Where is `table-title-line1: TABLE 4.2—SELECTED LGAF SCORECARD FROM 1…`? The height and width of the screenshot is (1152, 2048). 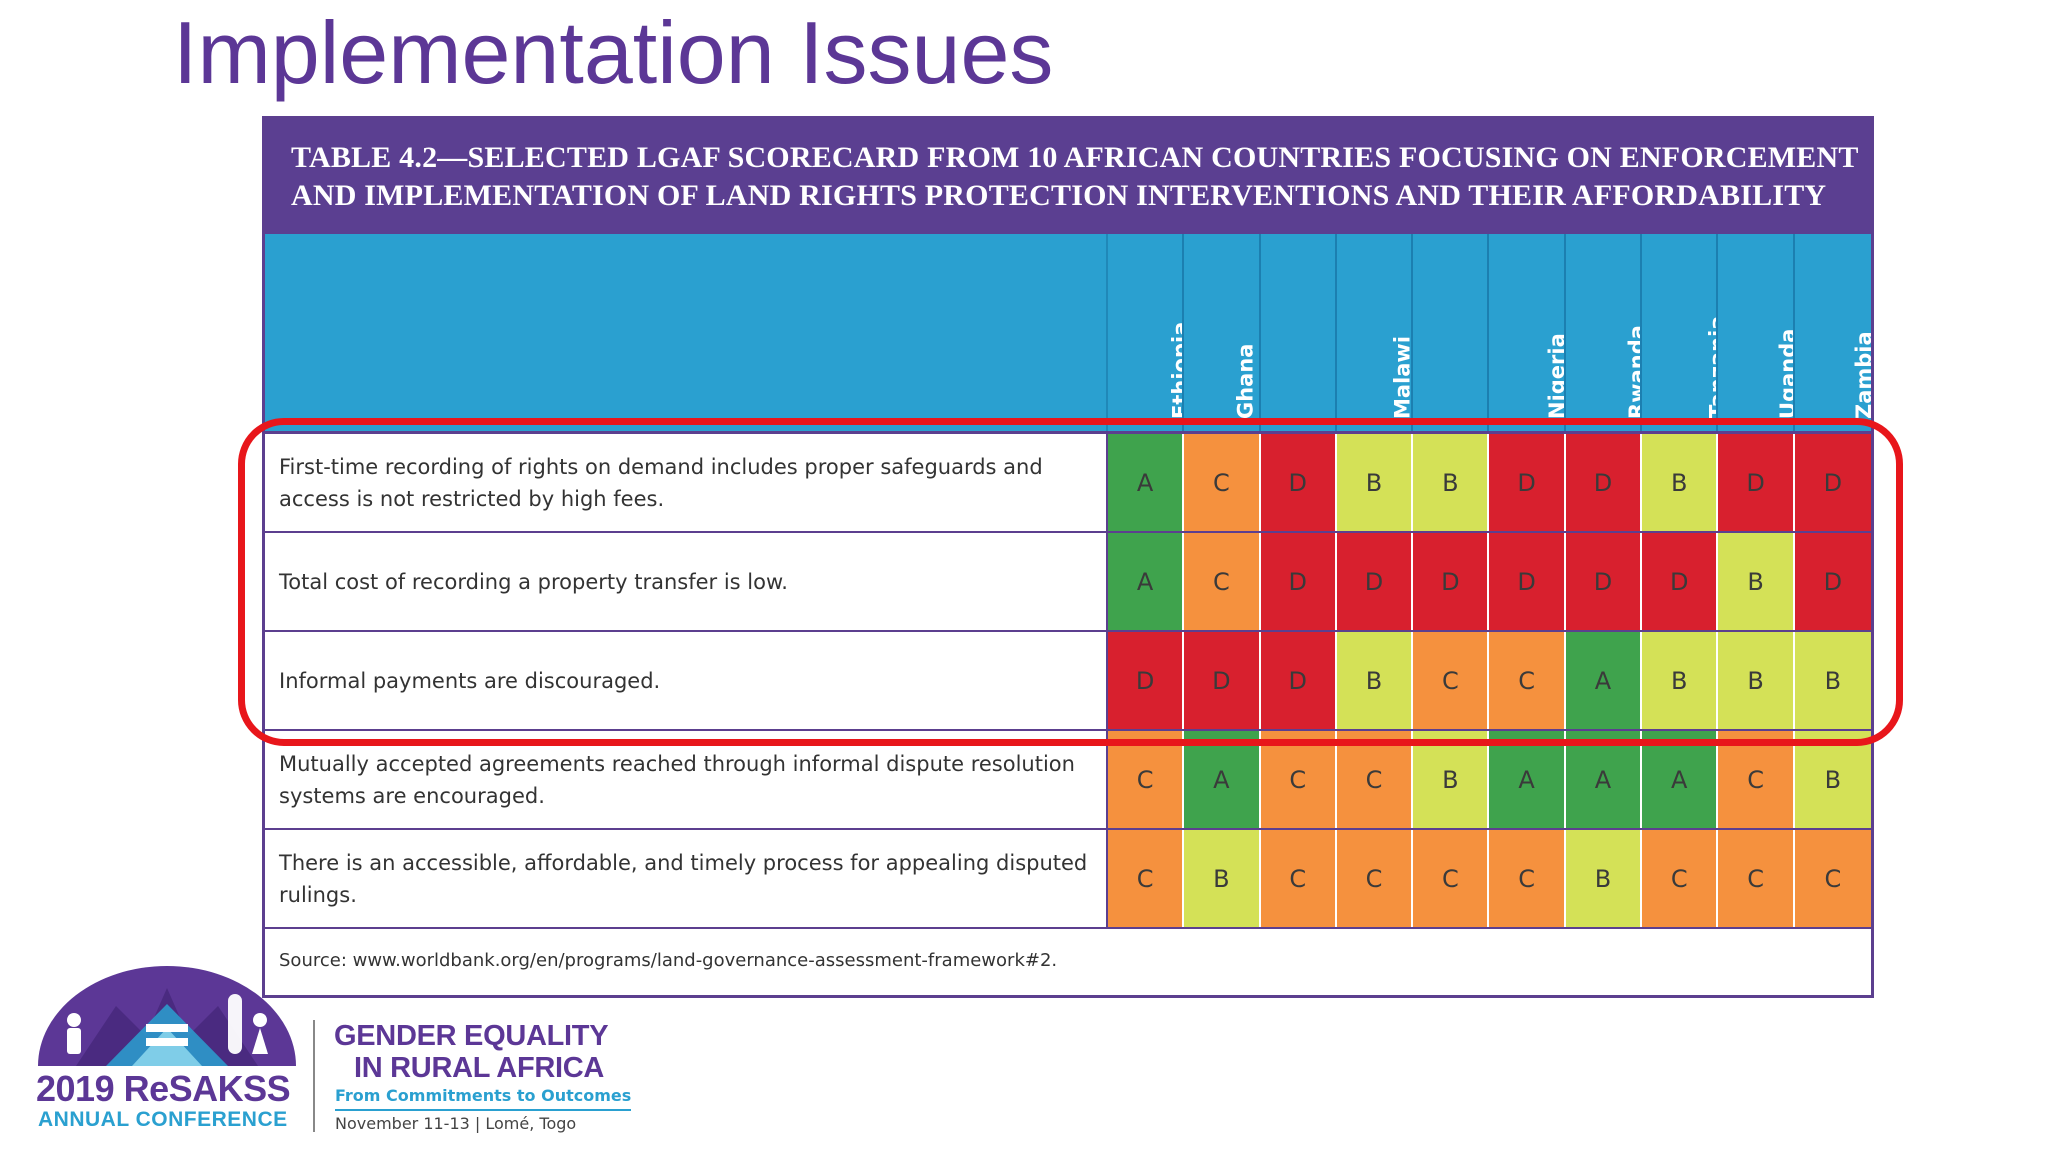
table-title-line1: TABLE 4.2—SELECTED LGAF SCORECARD FROM 1… is located at coordinates (1075, 157).